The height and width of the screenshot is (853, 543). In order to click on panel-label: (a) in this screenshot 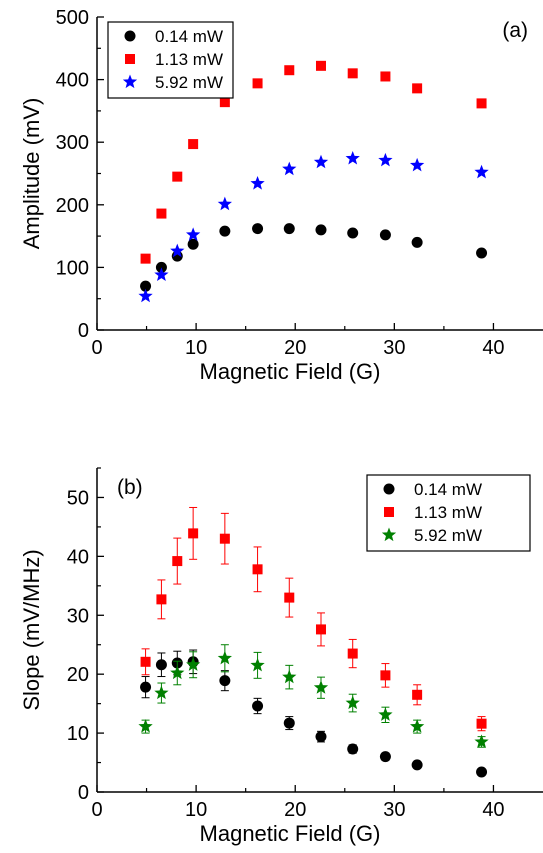, I will do `click(515, 30)`.